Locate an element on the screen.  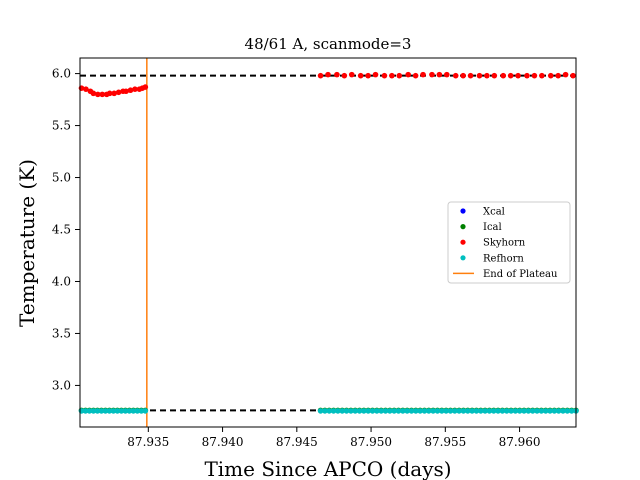
y-axis-ticks: 3.0 3.5 4.0 4.5 5.0 5.5 6.0 is located at coordinates (66, 229).